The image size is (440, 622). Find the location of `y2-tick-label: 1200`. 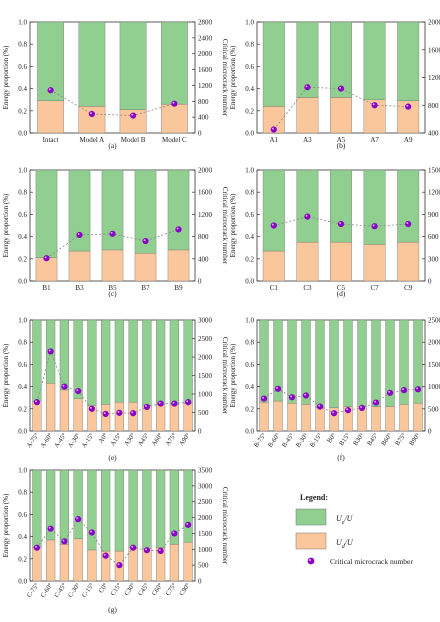

y2-tick-label: 1200 is located at coordinates (205, 86).